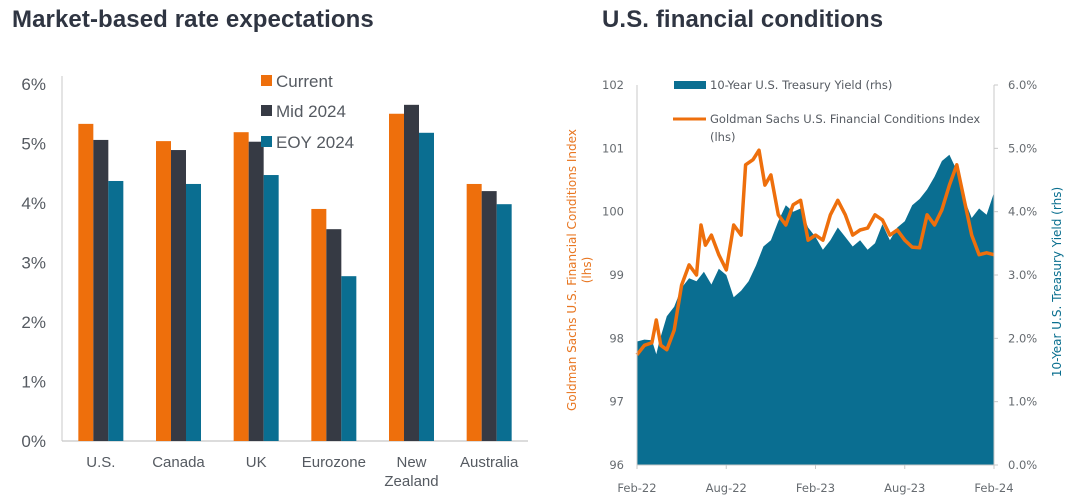 The image size is (1078, 503). Describe the element at coordinates (616, 275) in the screenshot. I see `left-y-tick-label: 99` at that location.